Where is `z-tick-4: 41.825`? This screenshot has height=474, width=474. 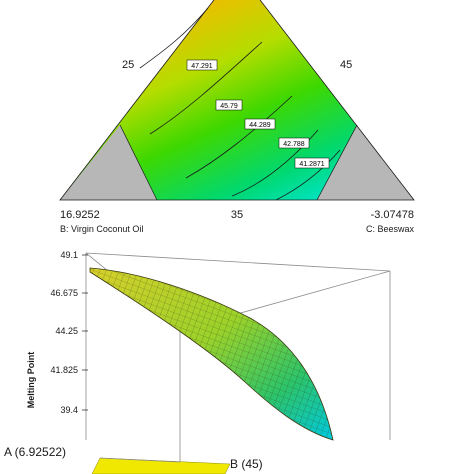
z-tick-4: 41.825 is located at coordinates (64, 370).